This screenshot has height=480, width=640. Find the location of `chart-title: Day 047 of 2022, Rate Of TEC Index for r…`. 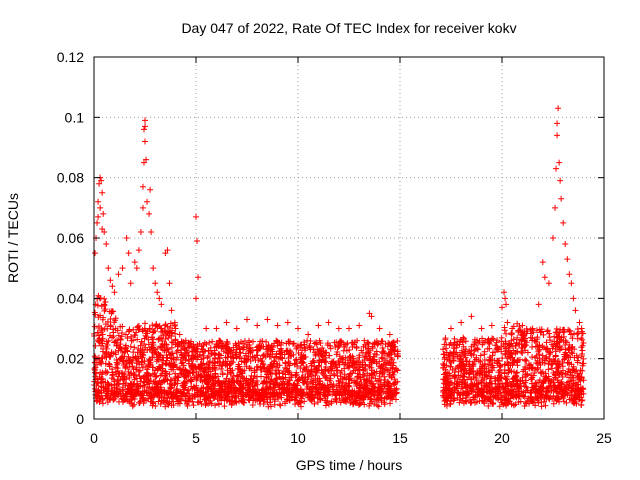

chart-title: Day 047 of 2022, Rate Of TEC Index for r… is located at coordinates (348, 28).